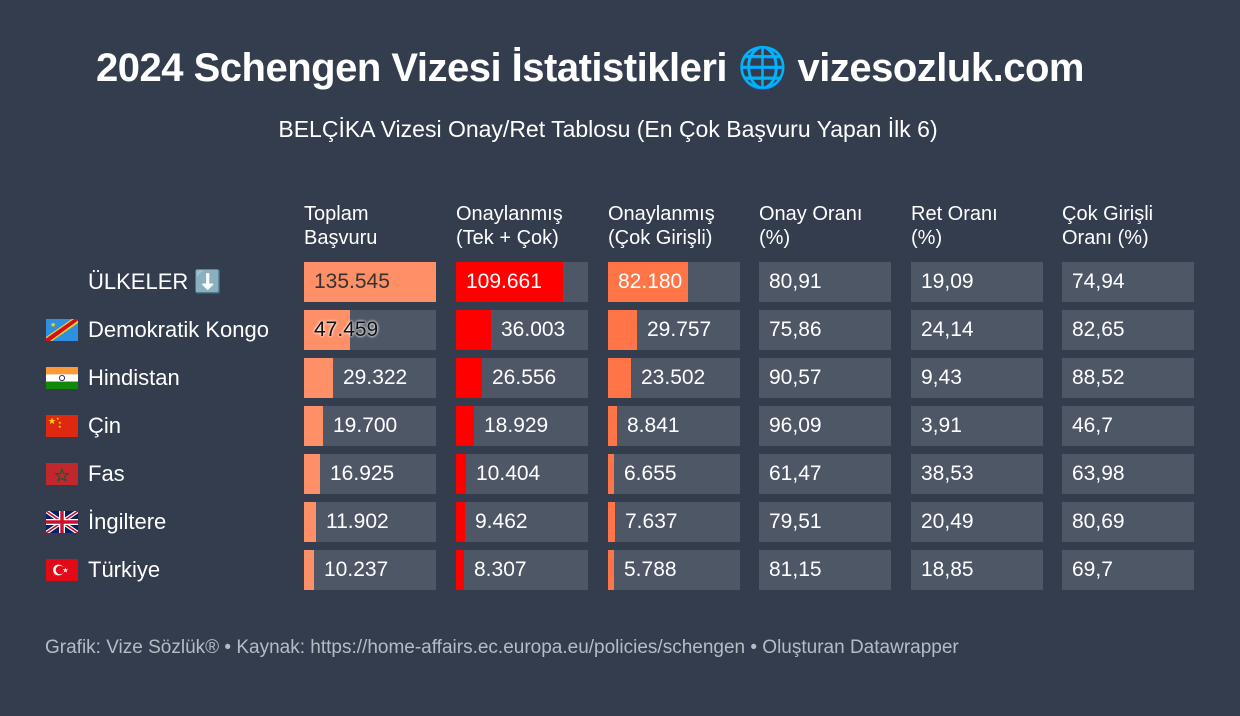 The width and height of the screenshot is (1240, 716). What do you see at coordinates (365, 425) in the screenshot?
I see `cell-value: 19.700` at bounding box center [365, 425].